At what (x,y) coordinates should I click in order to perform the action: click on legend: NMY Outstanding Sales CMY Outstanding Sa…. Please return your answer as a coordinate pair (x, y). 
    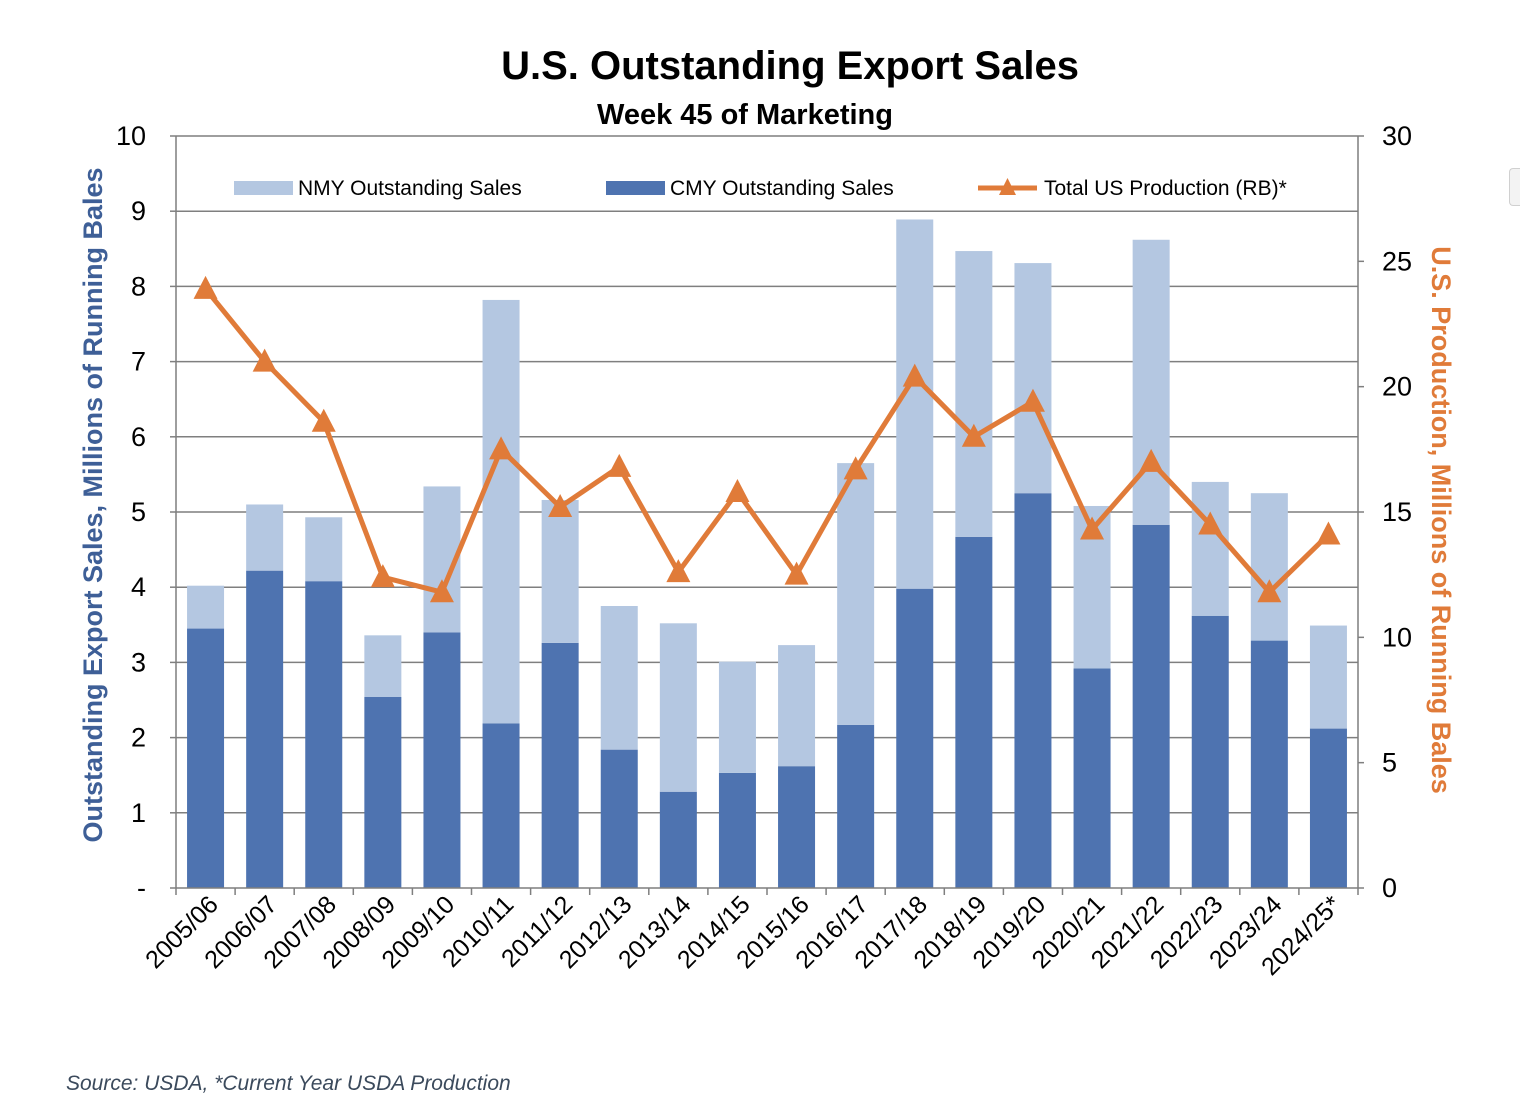
    Looking at the image, I should click on (760, 188).